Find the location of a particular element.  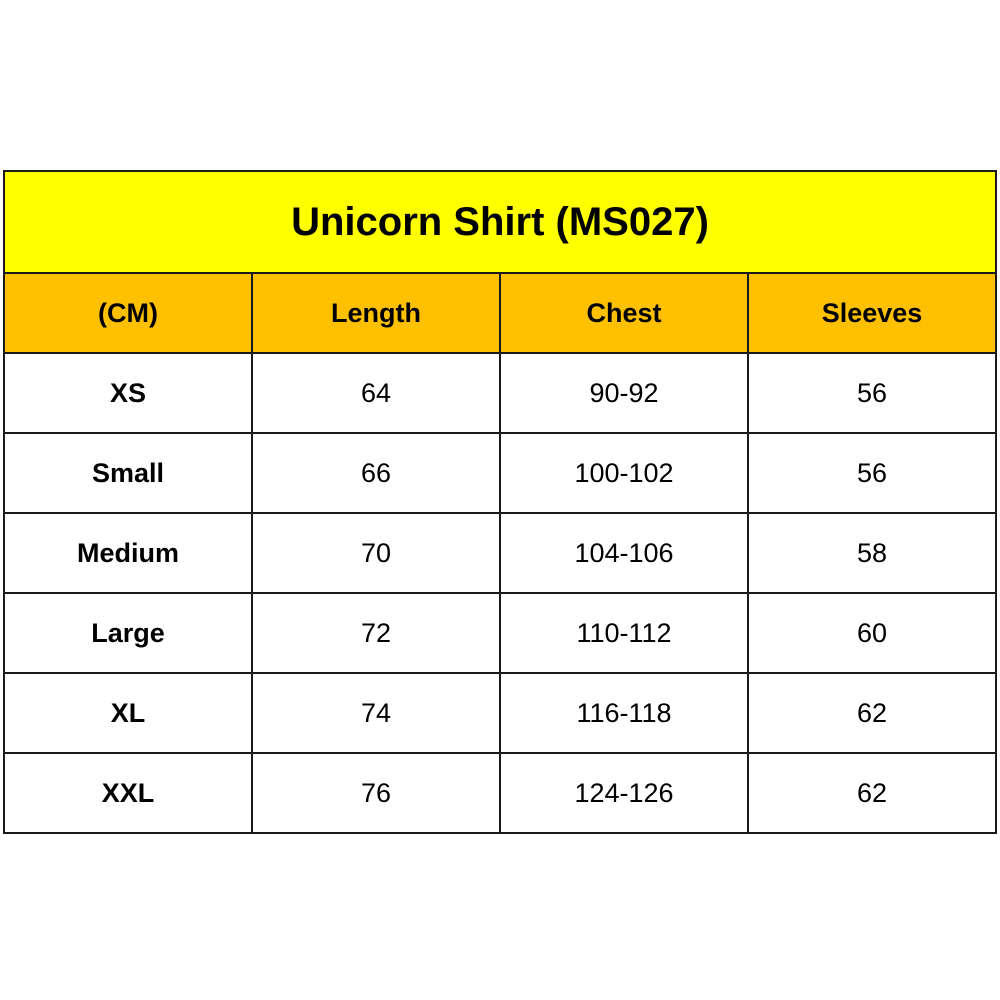

measurement-cell: 72 is located at coordinates (376, 633).